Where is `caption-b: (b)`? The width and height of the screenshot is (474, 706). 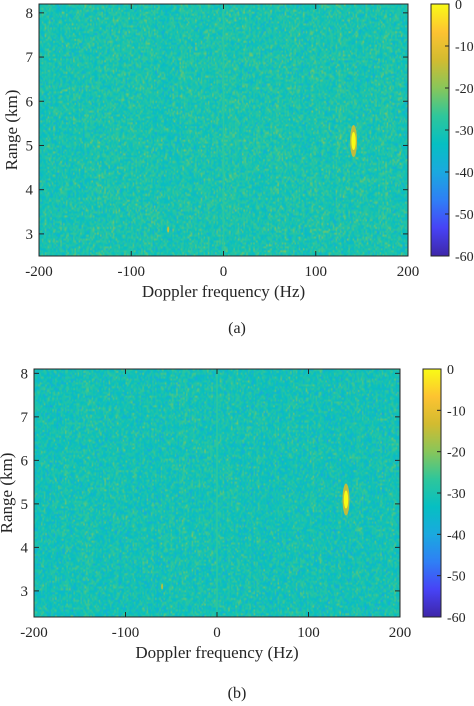 caption-b: (b) is located at coordinates (237, 693).